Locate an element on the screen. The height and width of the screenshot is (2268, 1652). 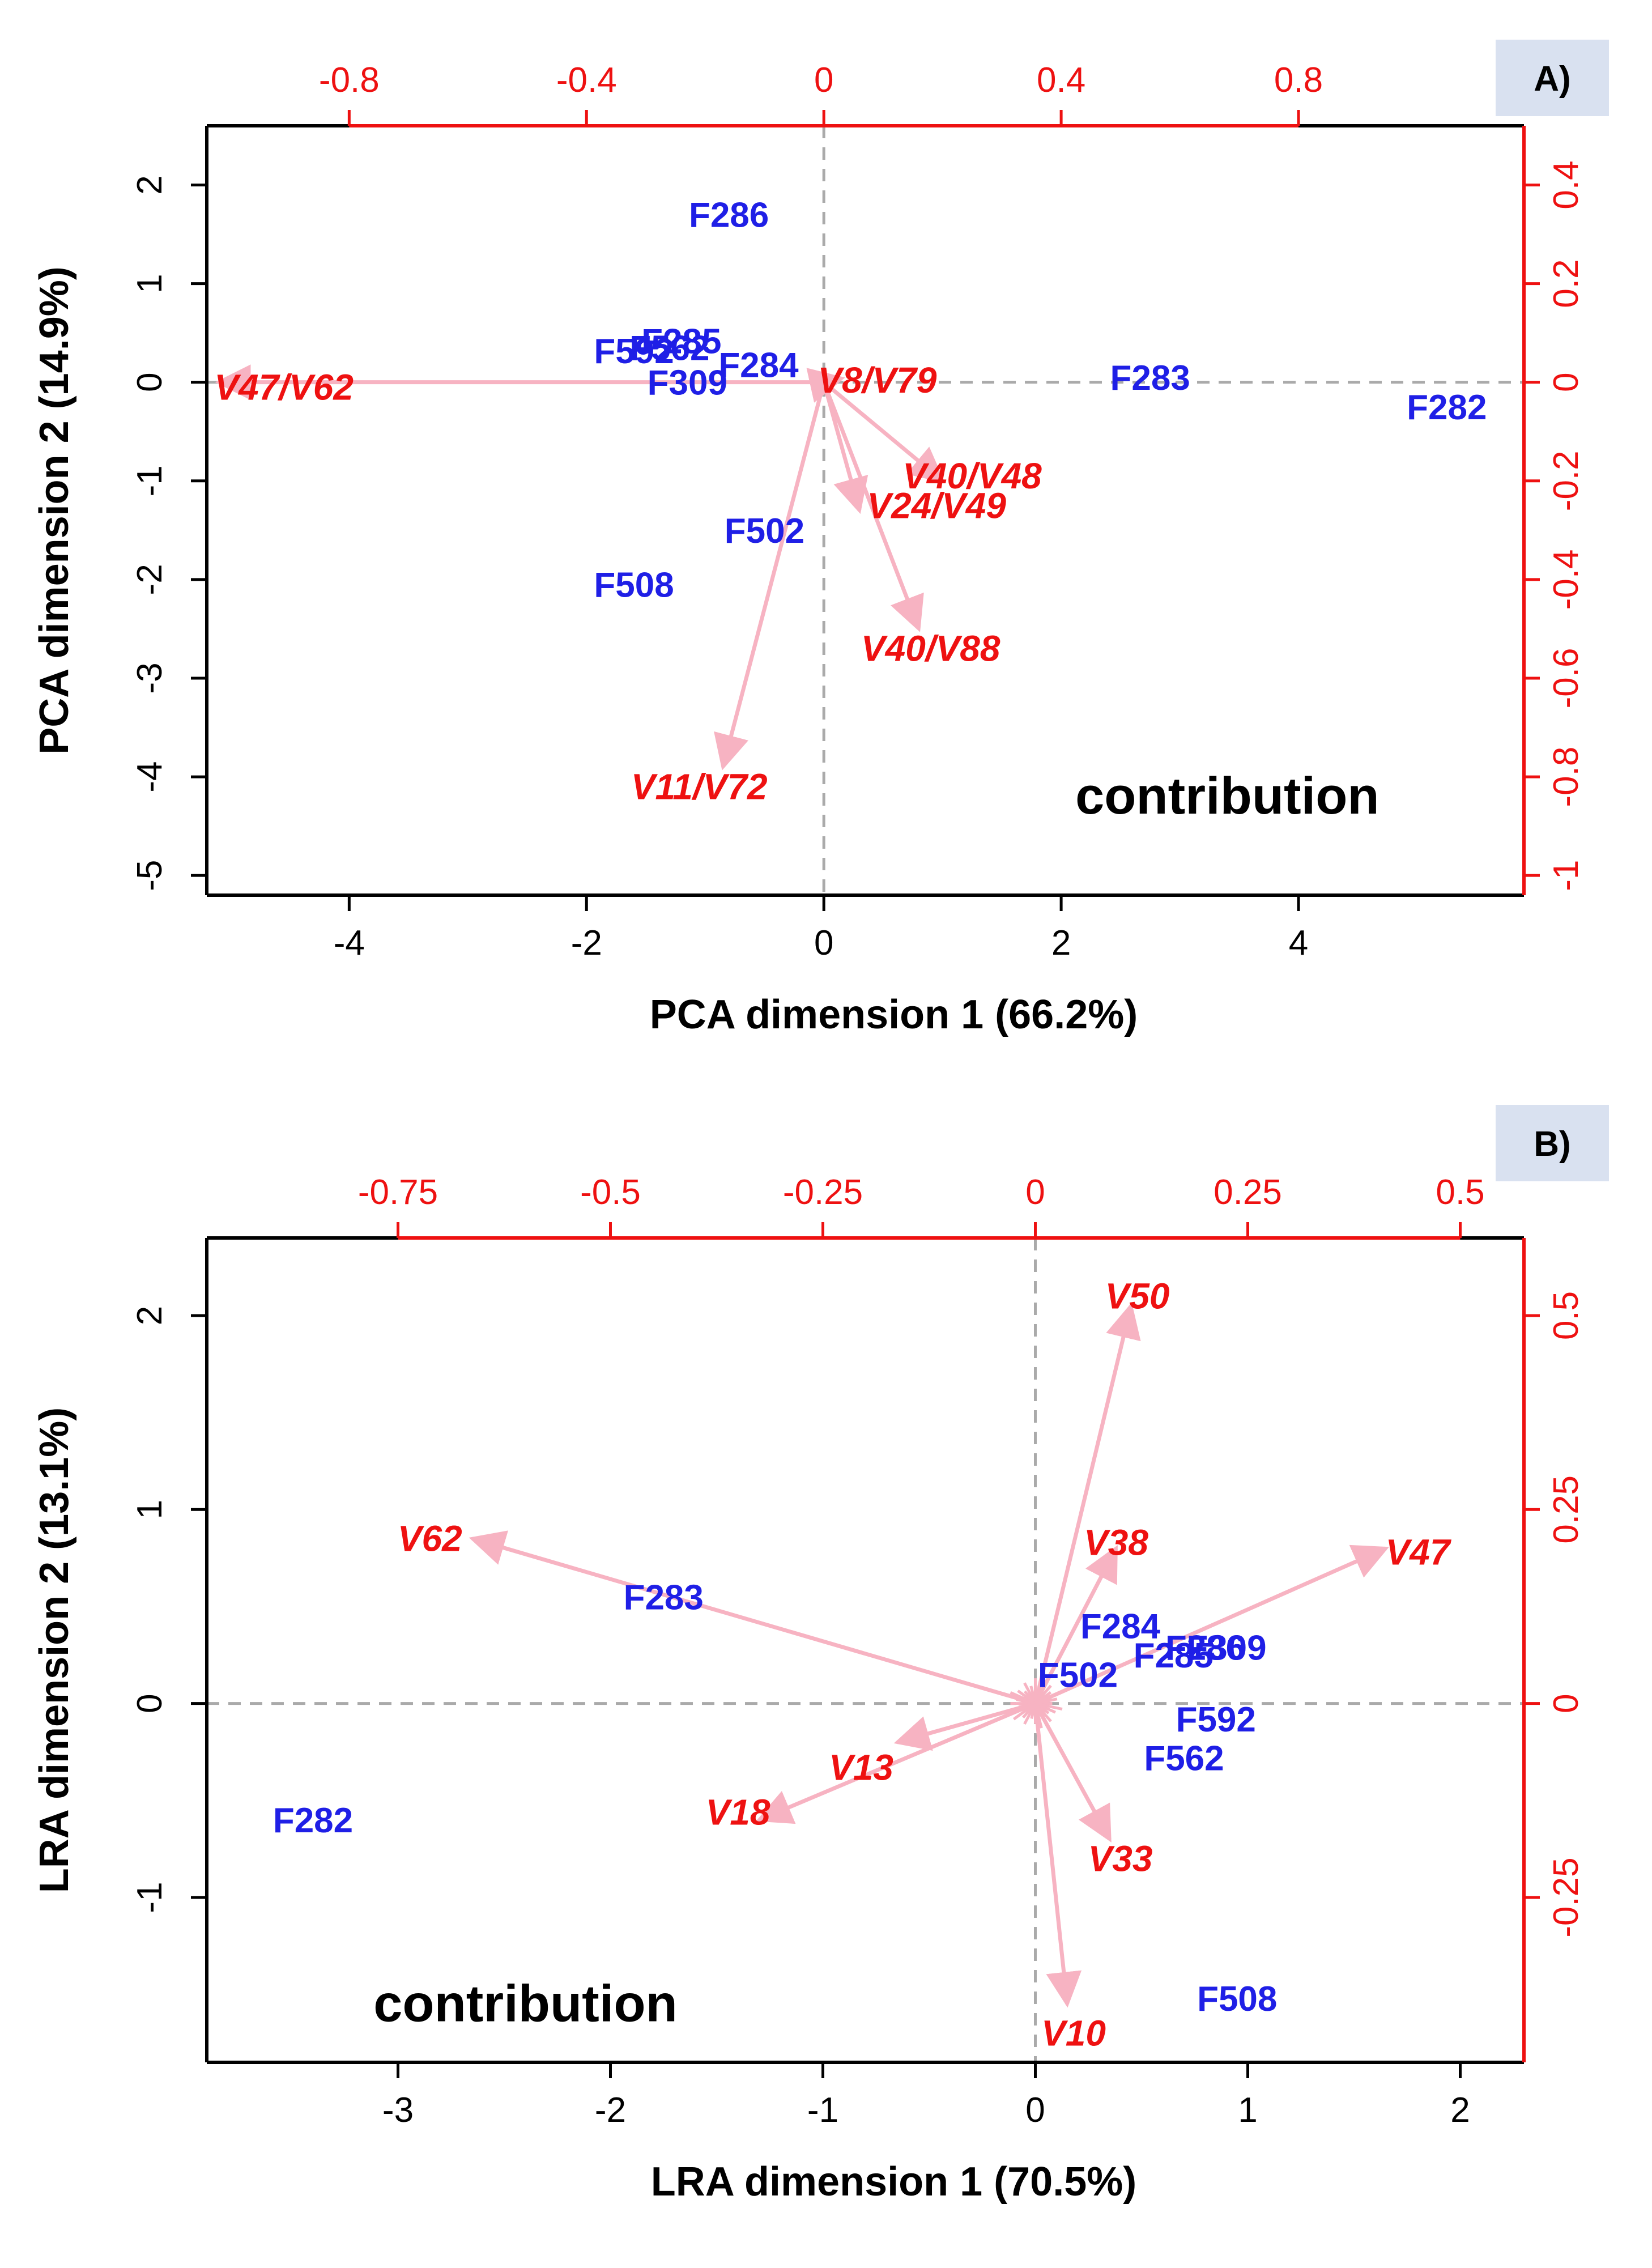
panel-a-point-label: F562 is located at coordinates (669, 348).